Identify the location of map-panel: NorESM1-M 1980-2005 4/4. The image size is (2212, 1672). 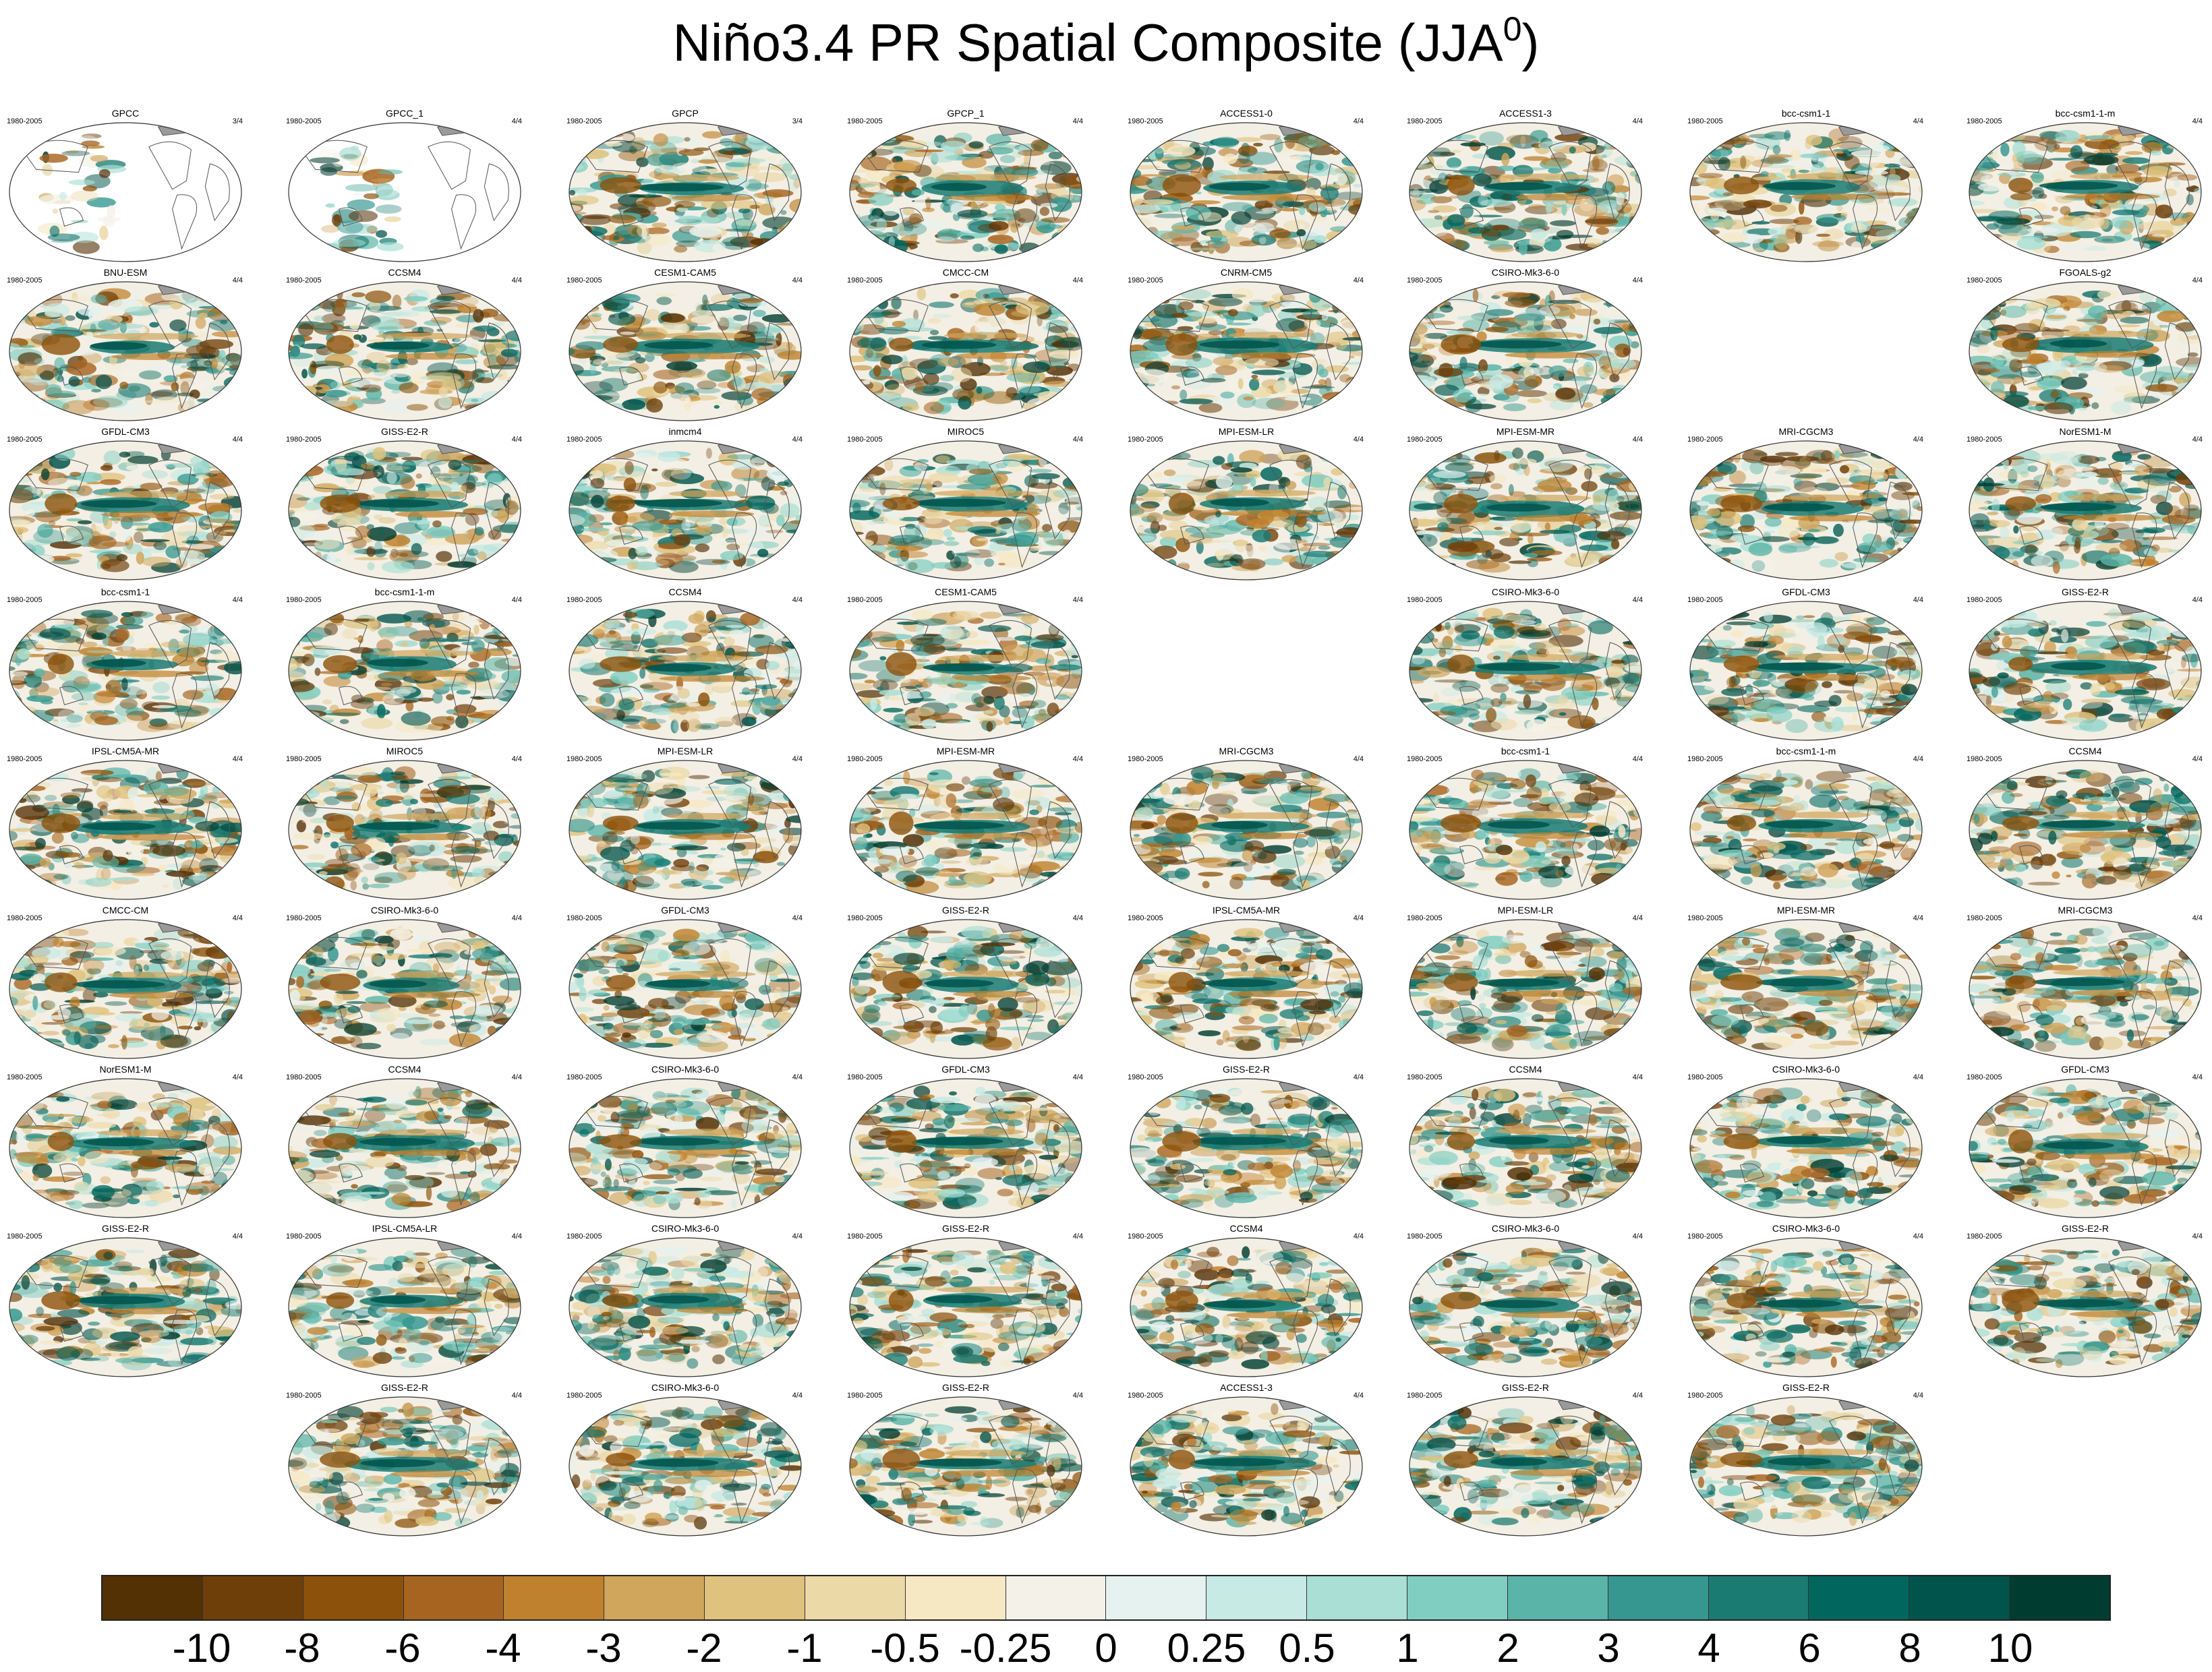
(125, 1143).